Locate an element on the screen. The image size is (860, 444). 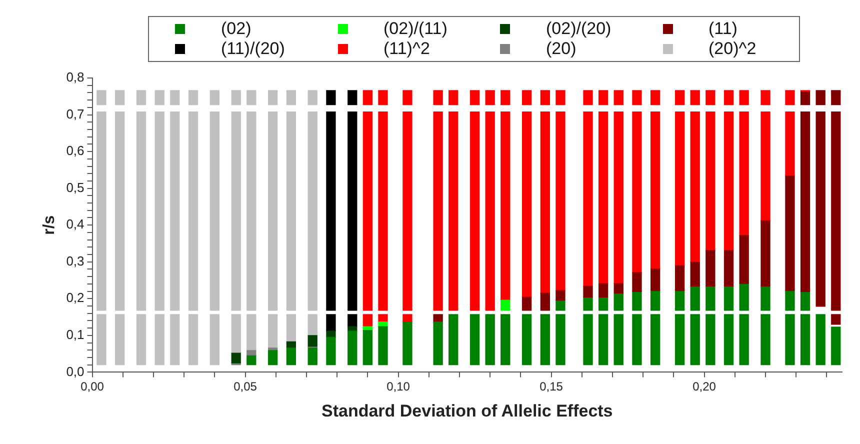
legend-label: (11)^2 is located at coordinates (407, 49).